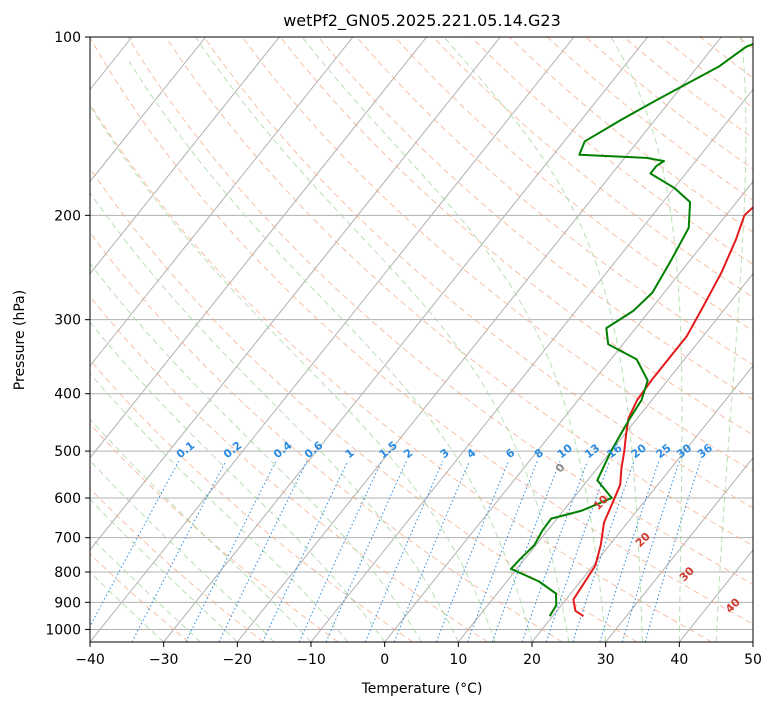 This screenshot has width=775, height=708. I want to click on moist-adiabat-label: 20, so click(643, 540).